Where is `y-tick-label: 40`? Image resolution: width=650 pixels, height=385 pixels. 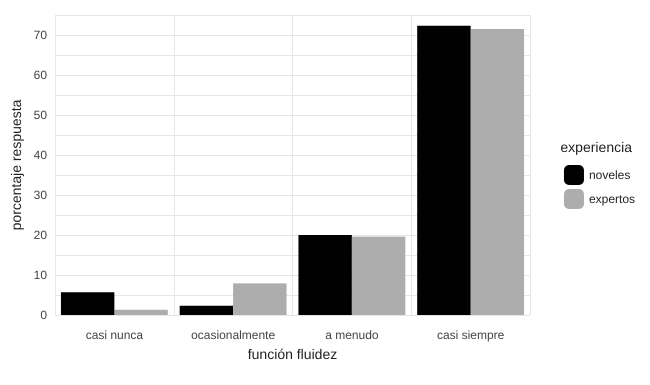
y-tick-label: 40 is located at coordinates (41, 155).